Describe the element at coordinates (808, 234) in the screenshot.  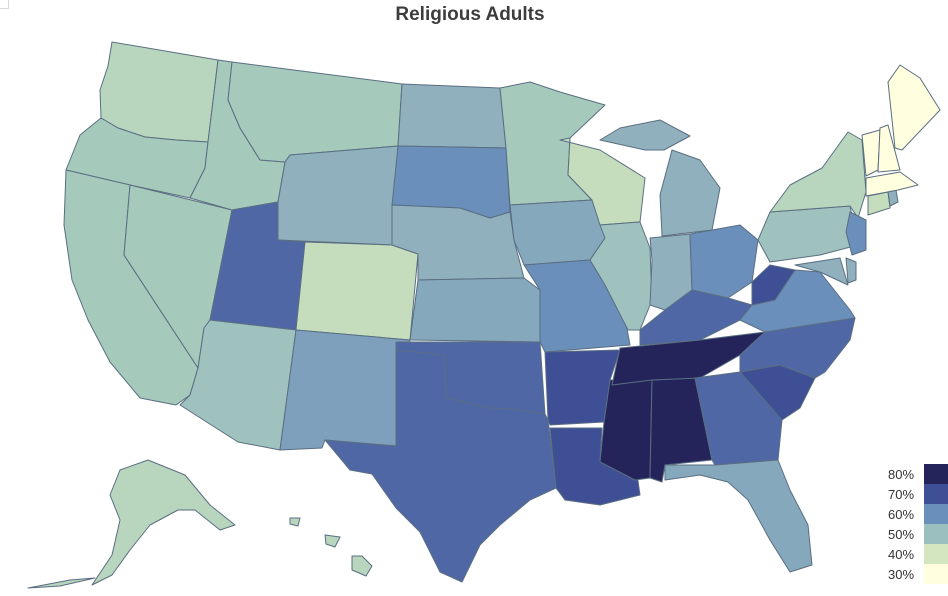
I see `state-pennsylvania` at that location.